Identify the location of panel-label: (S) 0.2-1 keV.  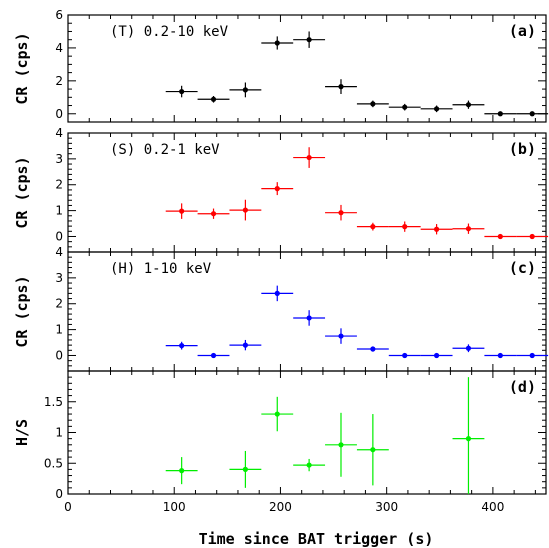
(165, 150).